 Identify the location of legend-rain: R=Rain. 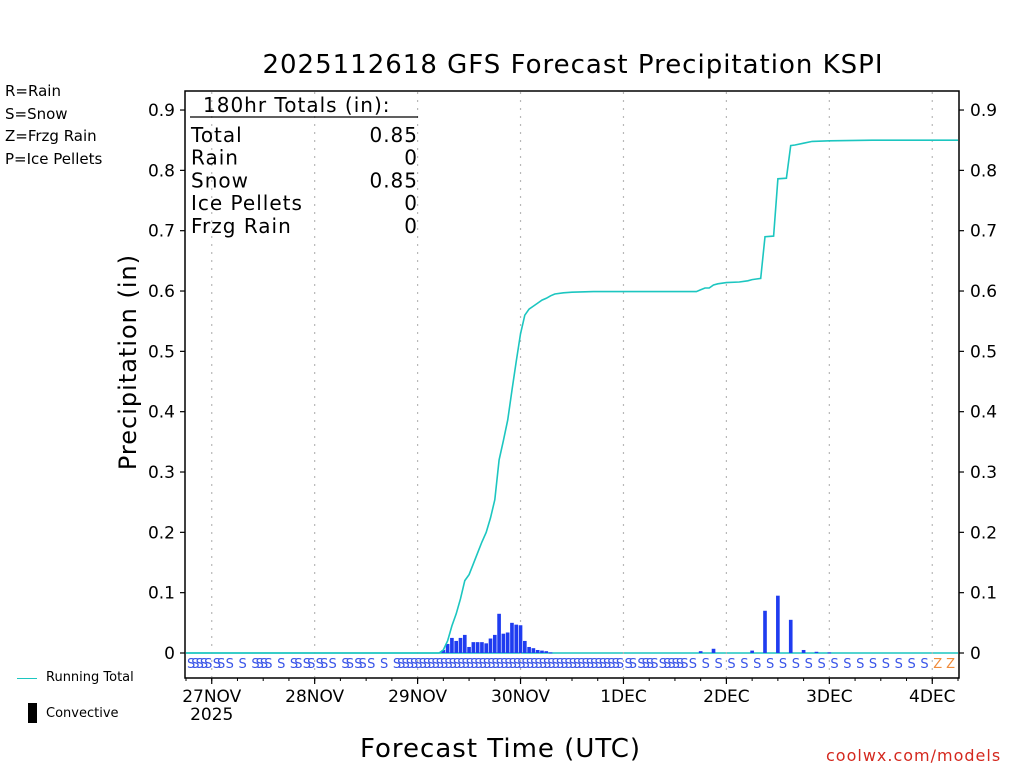
(33, 91).